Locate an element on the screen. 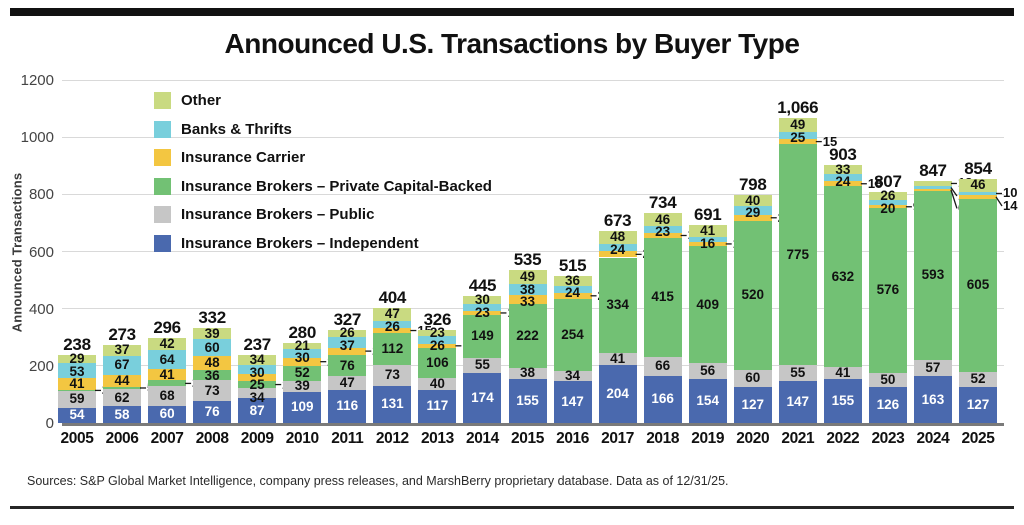 Image resolution: width=1024 pixels, height=525 pixels. total-label: 535 is located at coordinates (527, 260).